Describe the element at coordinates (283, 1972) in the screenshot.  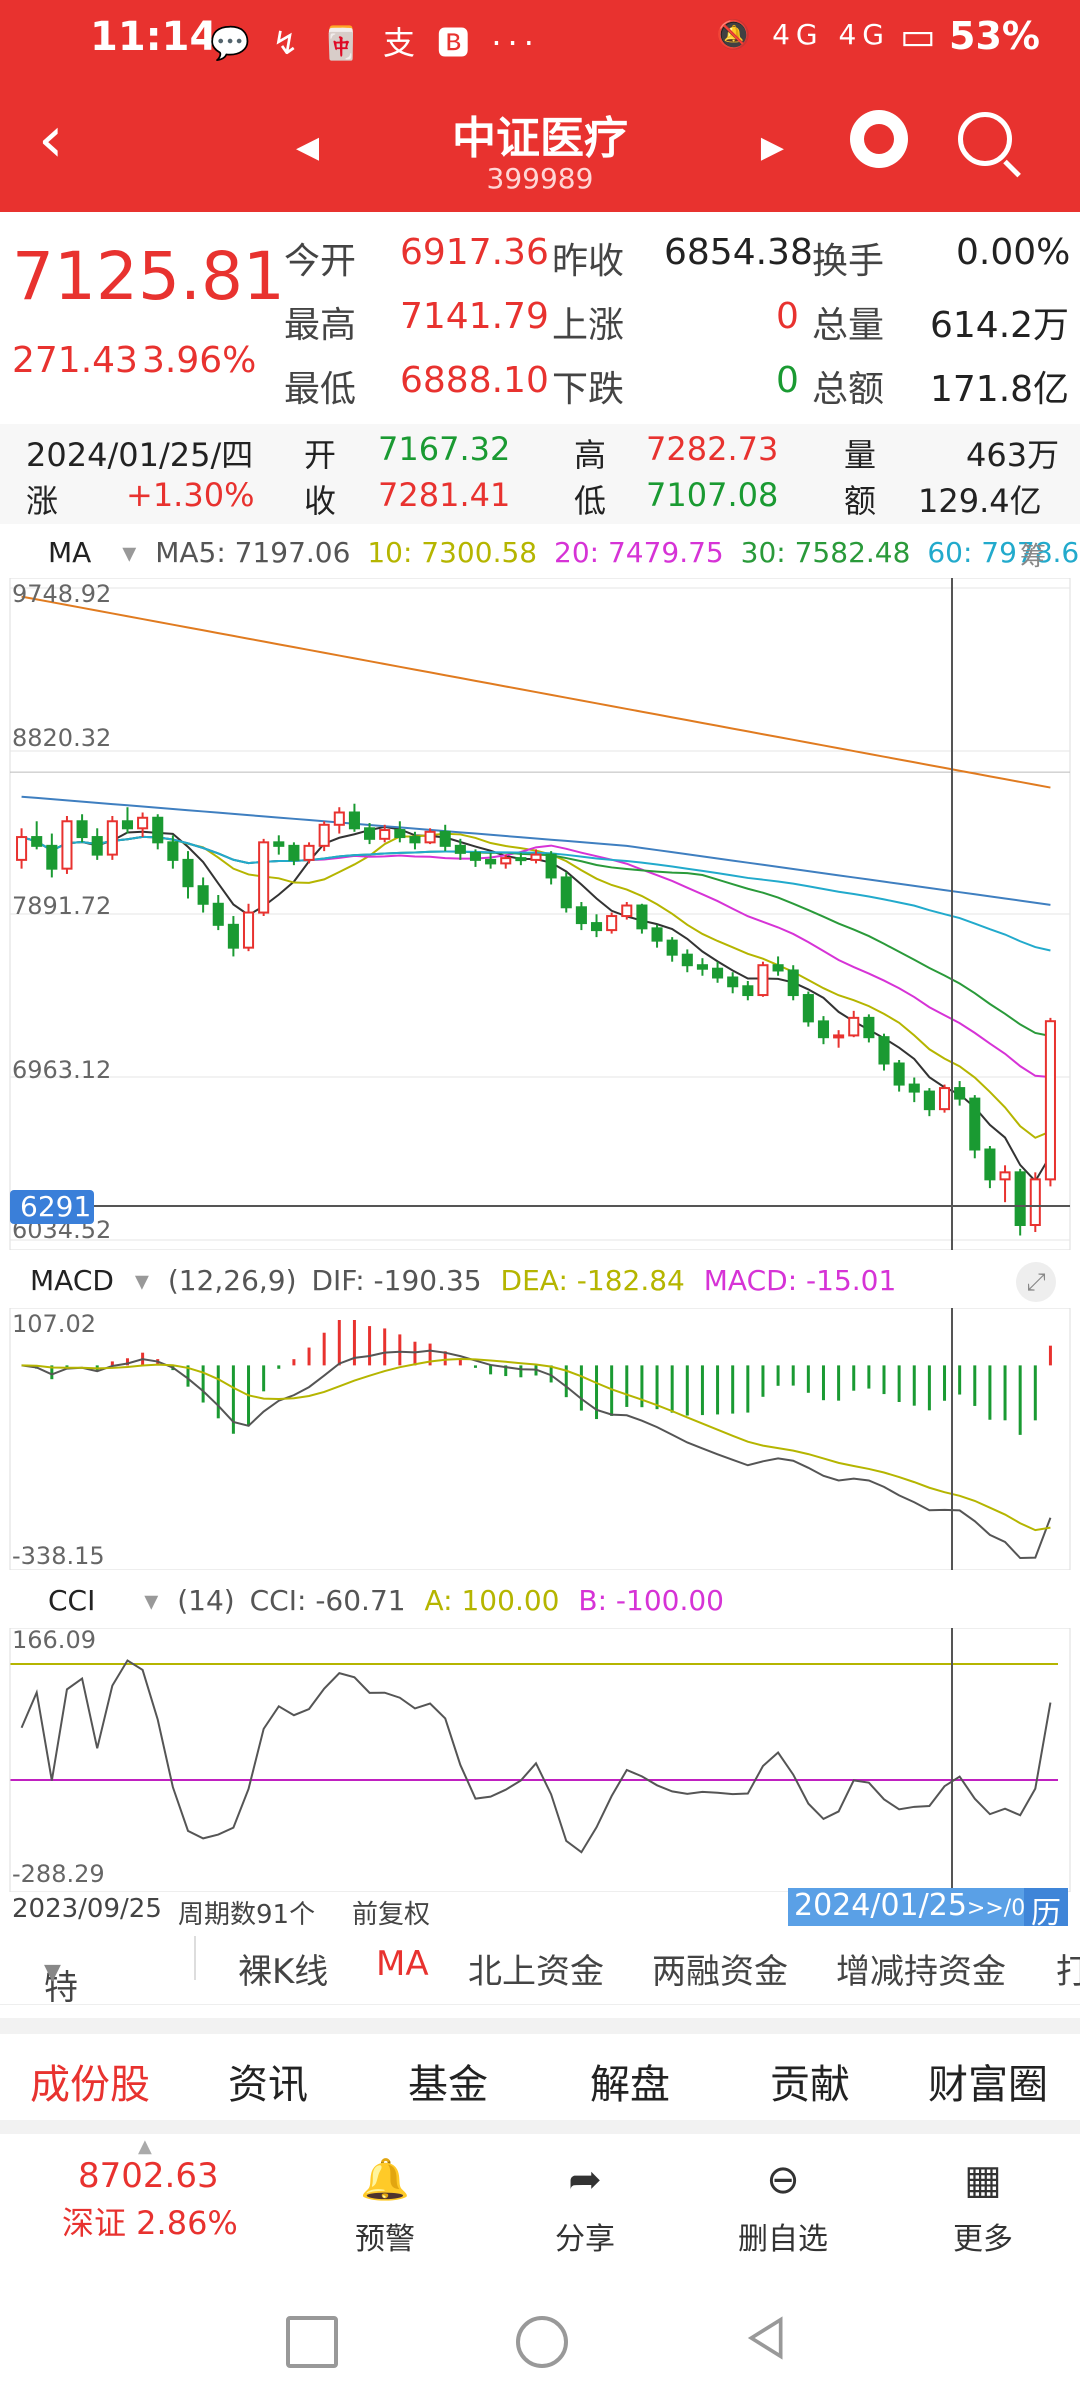
I see `feature-tab-bare-k: 裸K线` at that location.